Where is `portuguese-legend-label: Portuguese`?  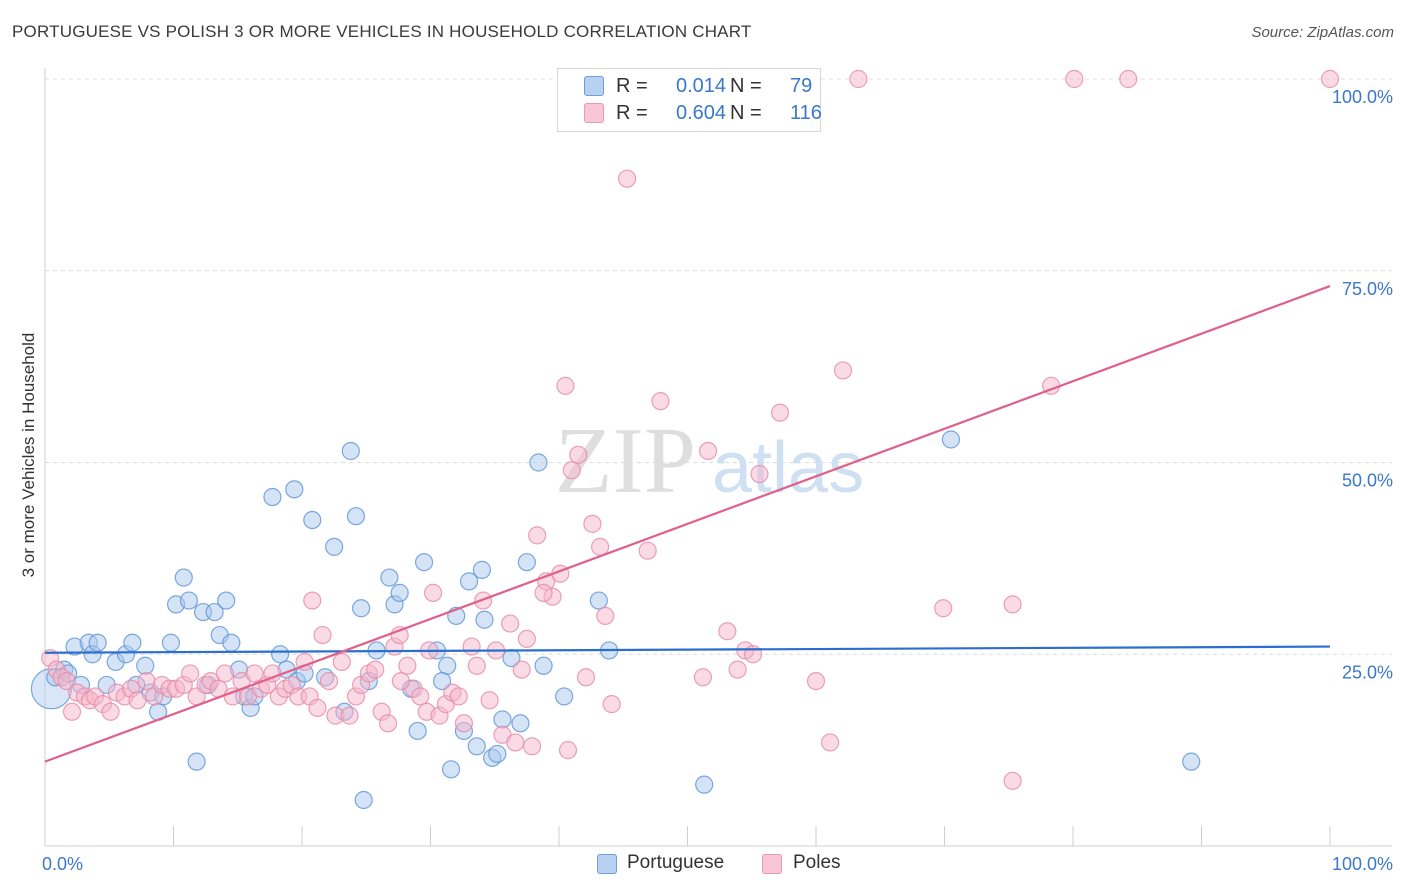 portuguese-legend-label: Portuguese is located at coordinates (676, 862).